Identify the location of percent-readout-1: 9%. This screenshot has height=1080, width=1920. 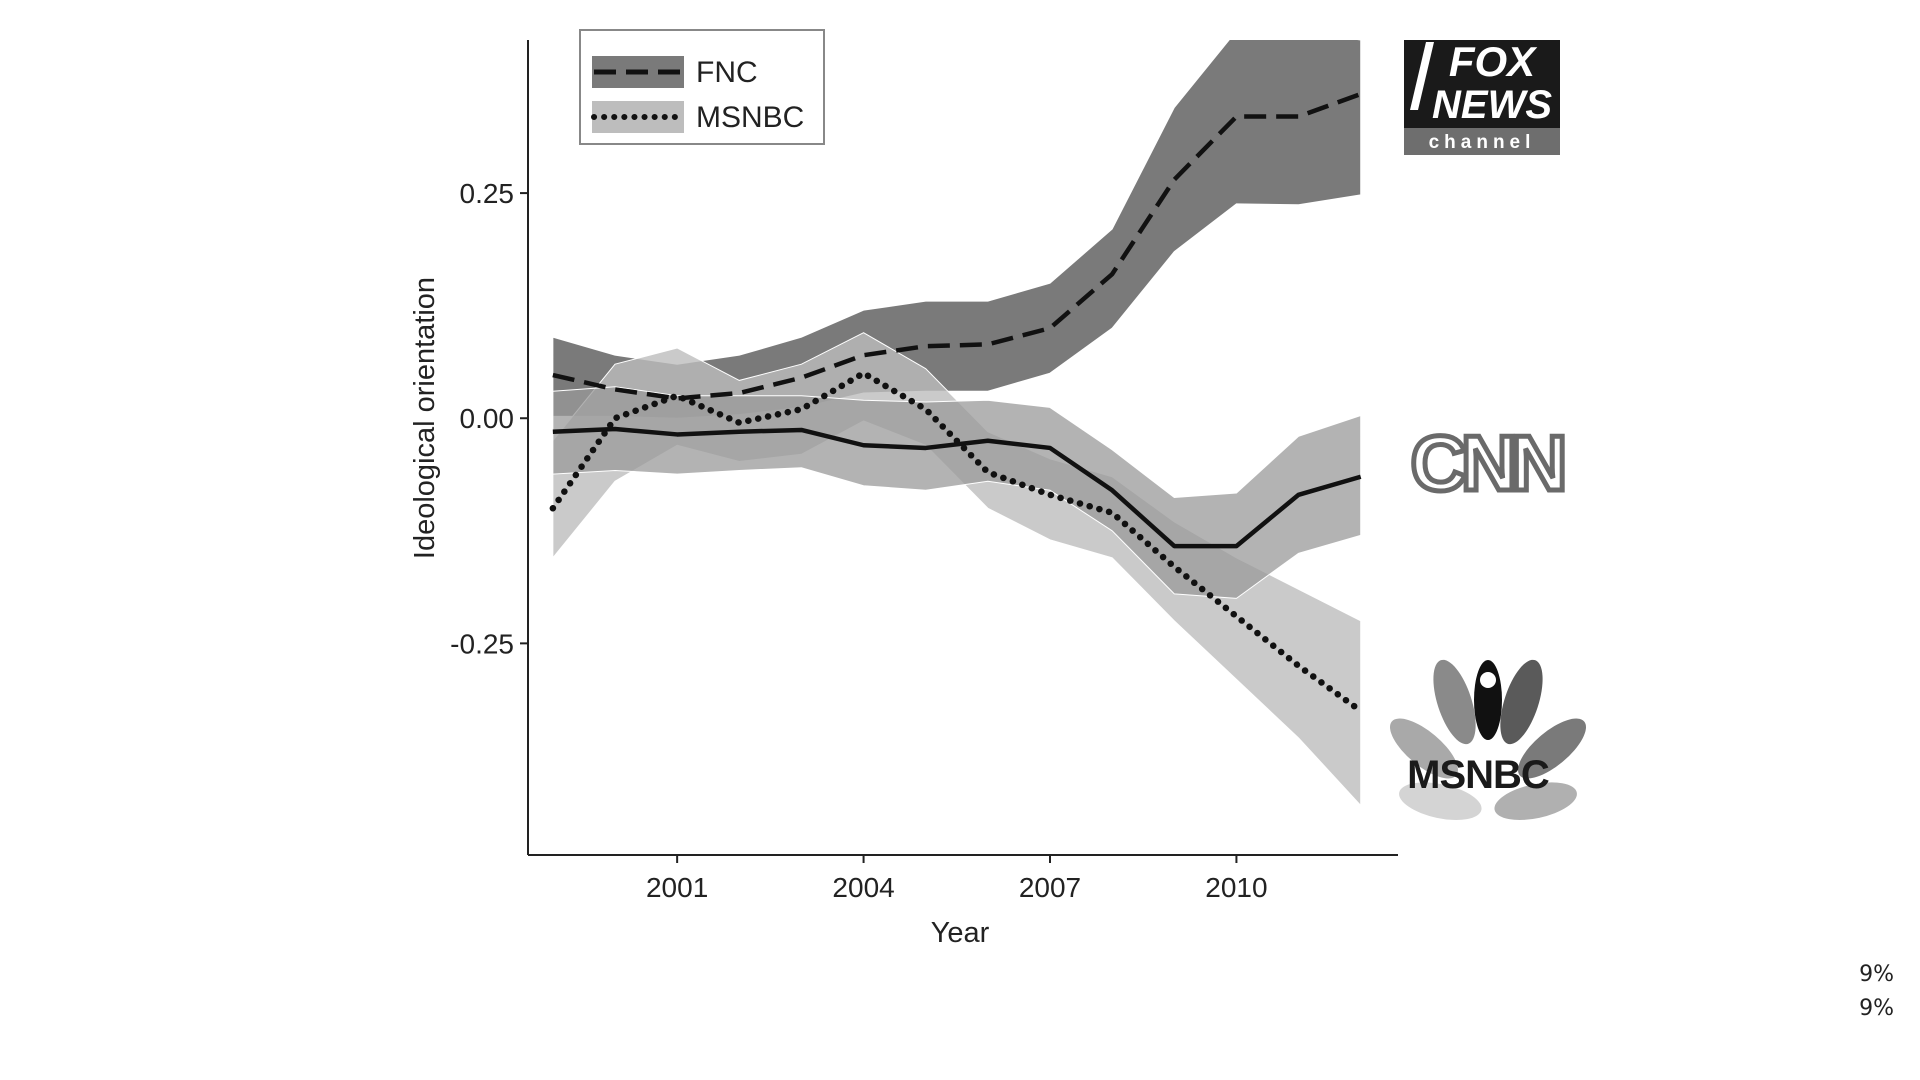
(1876, 974).